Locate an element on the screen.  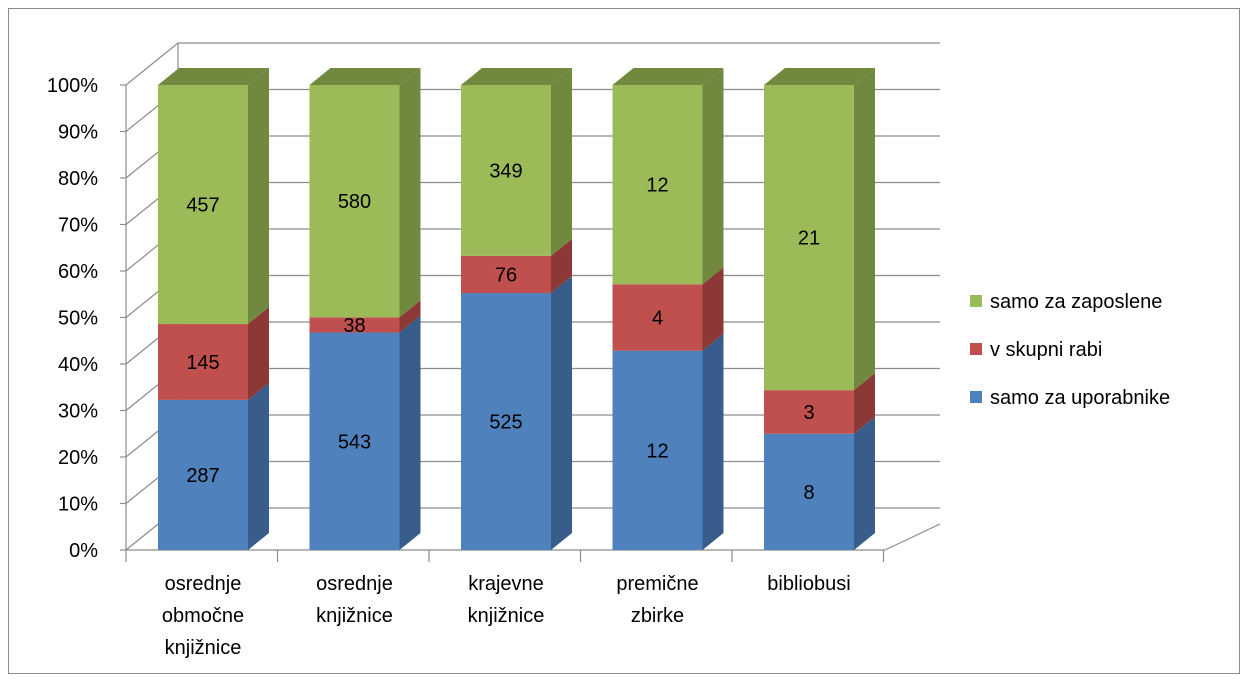
y-tick-label: 40% is located at coordinates (78, 365).